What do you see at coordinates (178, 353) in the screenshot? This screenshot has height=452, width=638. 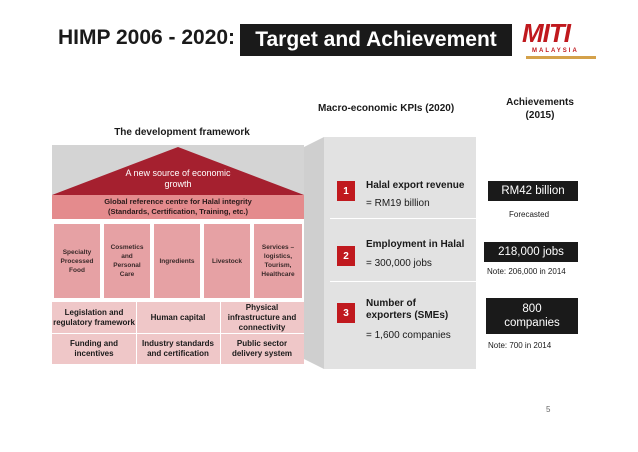 I see `foundation-line: and certification` at bounding box center [178, 353].